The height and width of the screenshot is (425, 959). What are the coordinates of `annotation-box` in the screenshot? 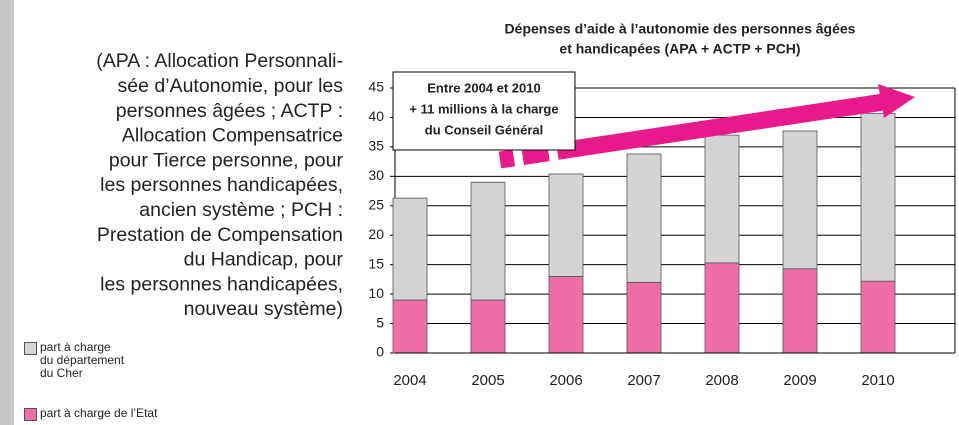 It's located at (484, 111).